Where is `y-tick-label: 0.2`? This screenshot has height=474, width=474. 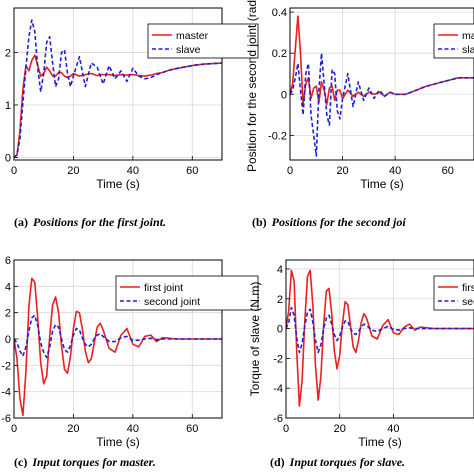
y-tick-label: 0.2 is located at coordinates (279, 54).